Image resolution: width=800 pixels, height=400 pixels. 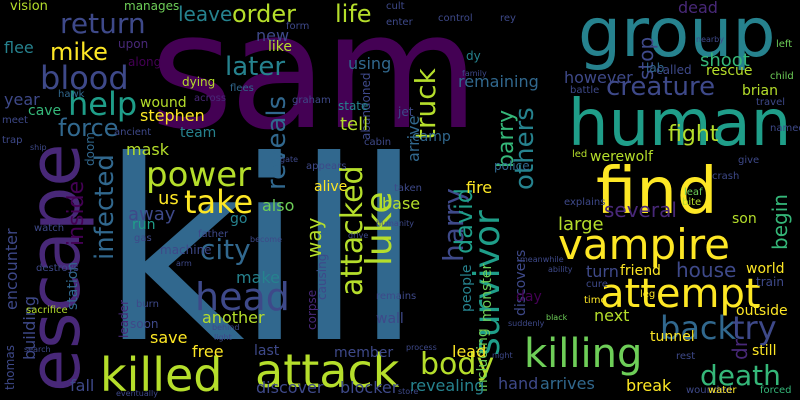 I want to click on word-encounter: encounter, so click(x=11, y=269).